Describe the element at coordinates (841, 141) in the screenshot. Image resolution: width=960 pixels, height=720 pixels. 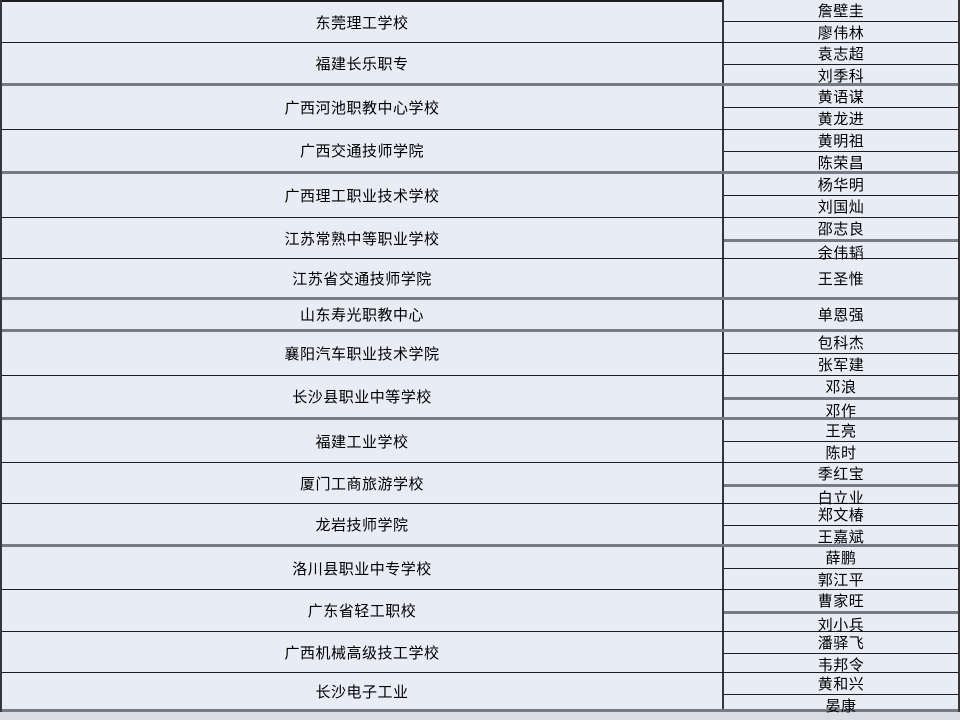
I see `student-cell: 黄明祖` at that location.